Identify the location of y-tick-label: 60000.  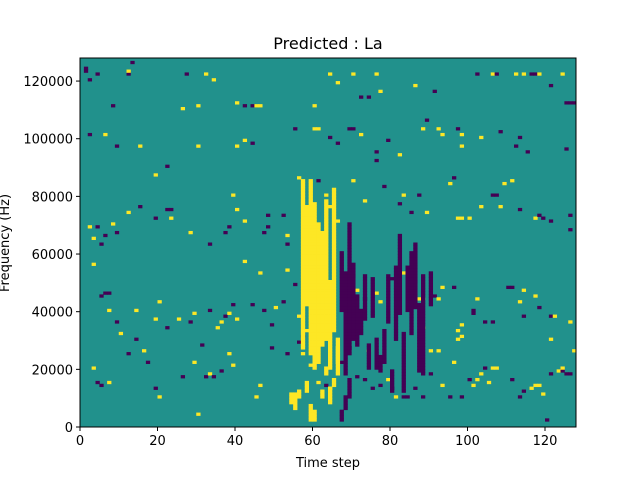
(52, 255).